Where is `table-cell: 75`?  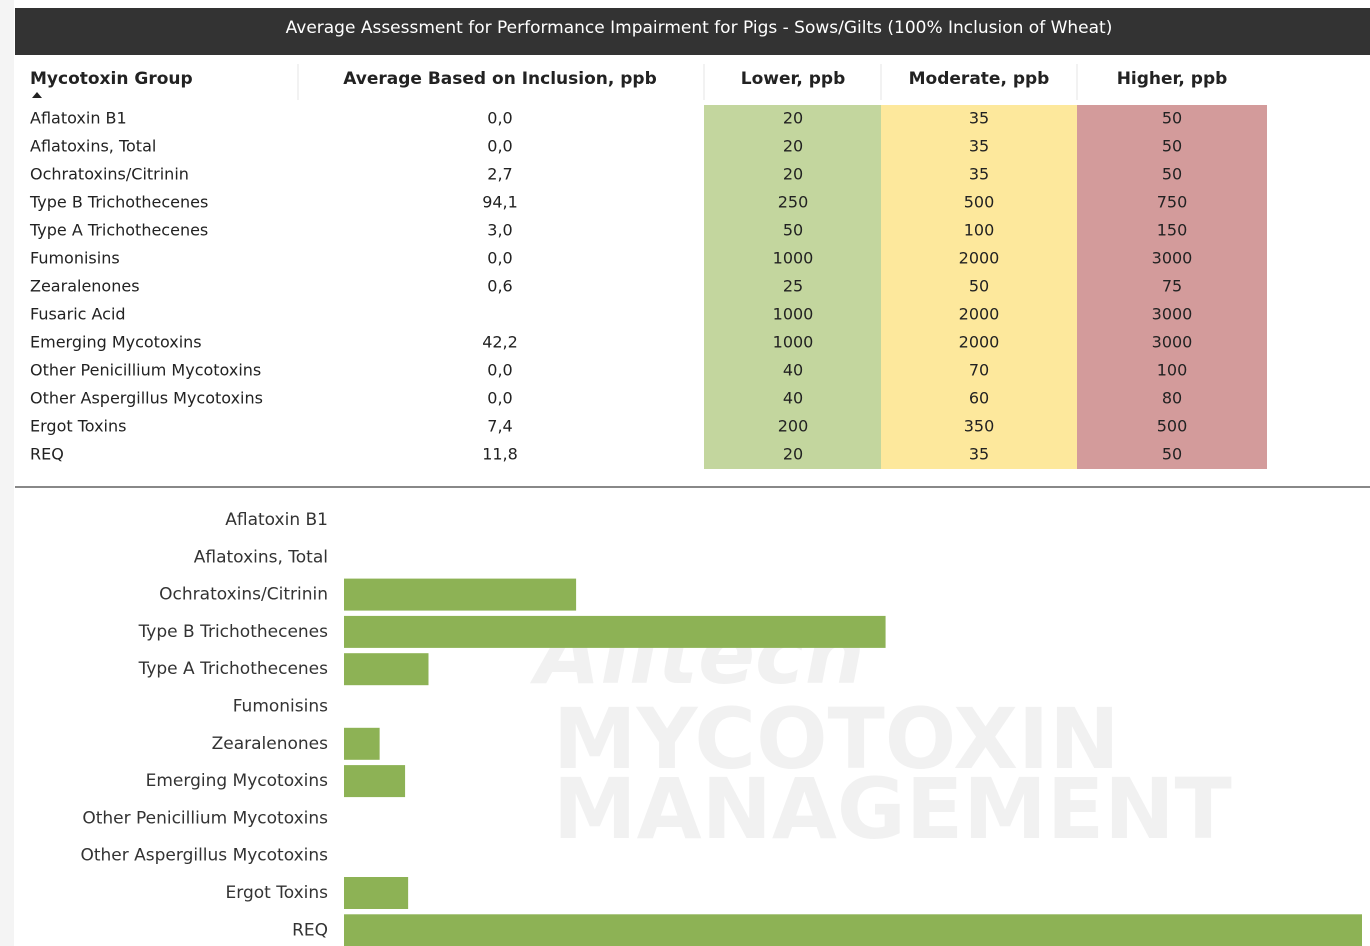
table-cell: 75 is located at coordinates (1172, 286).